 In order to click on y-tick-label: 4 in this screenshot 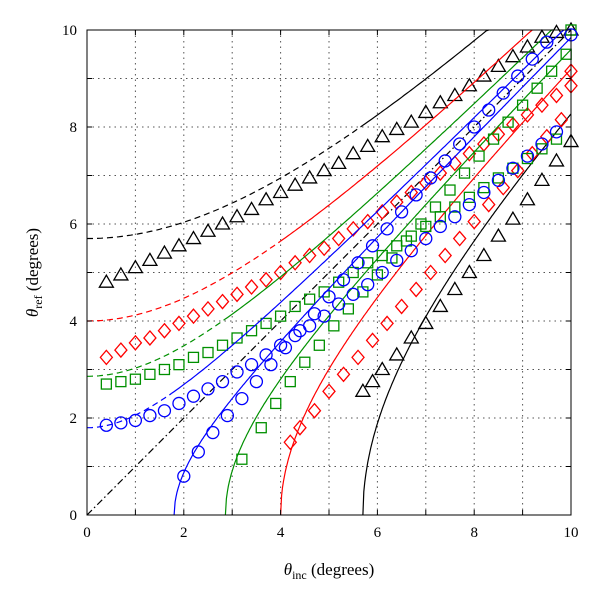, I will do `click(74, 322)`.